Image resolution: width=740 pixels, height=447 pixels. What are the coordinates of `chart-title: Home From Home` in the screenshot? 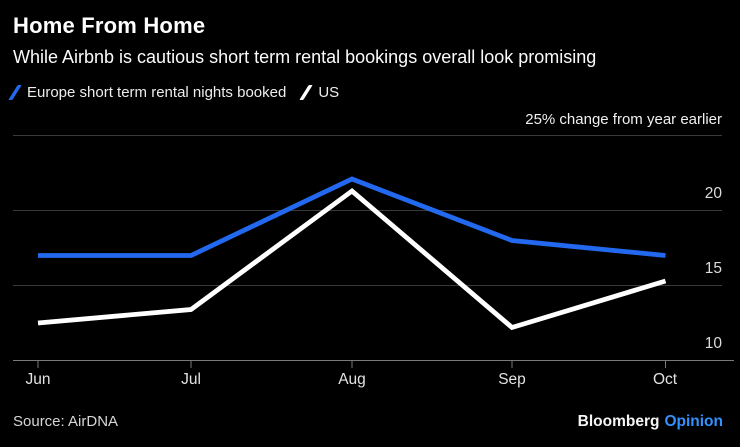 It's located at (109, 25).